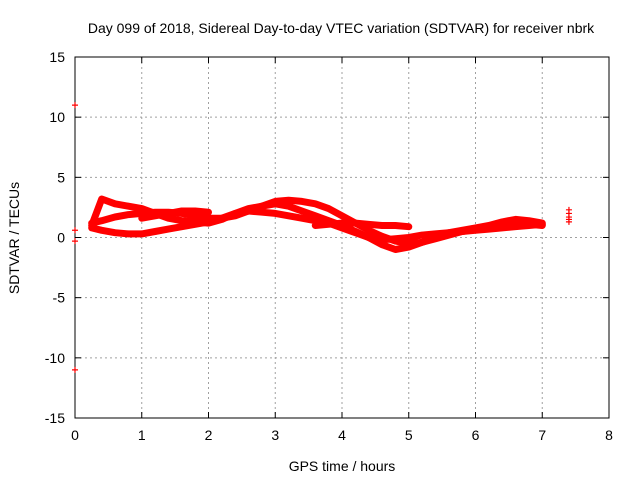  What do you see at coordinates (342, 435) in the screenshot?
I see `x-tick-label: 4` at bounding box center [342, 435].